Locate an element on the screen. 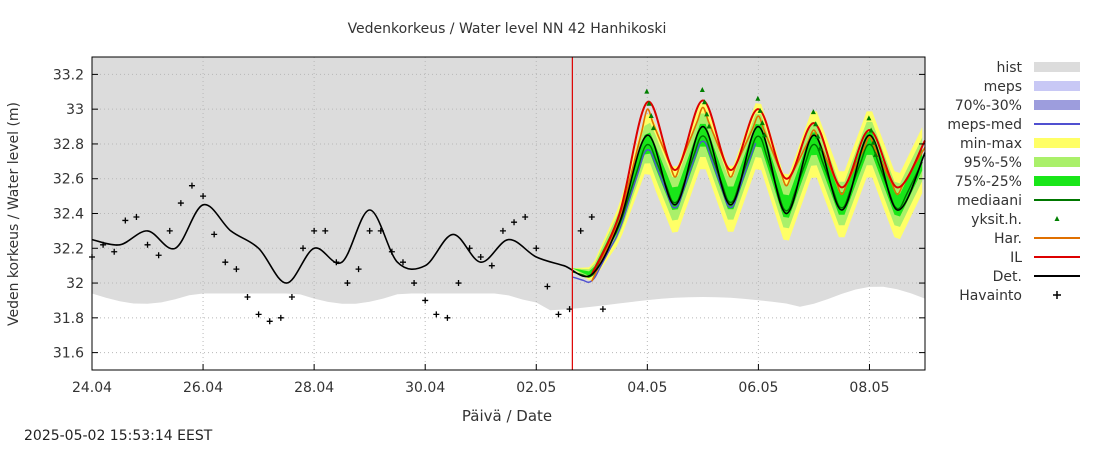 This screenshot has width=1100, height=450. legend-70-30--label: 70%-30% is located at coordinates (988, 106).